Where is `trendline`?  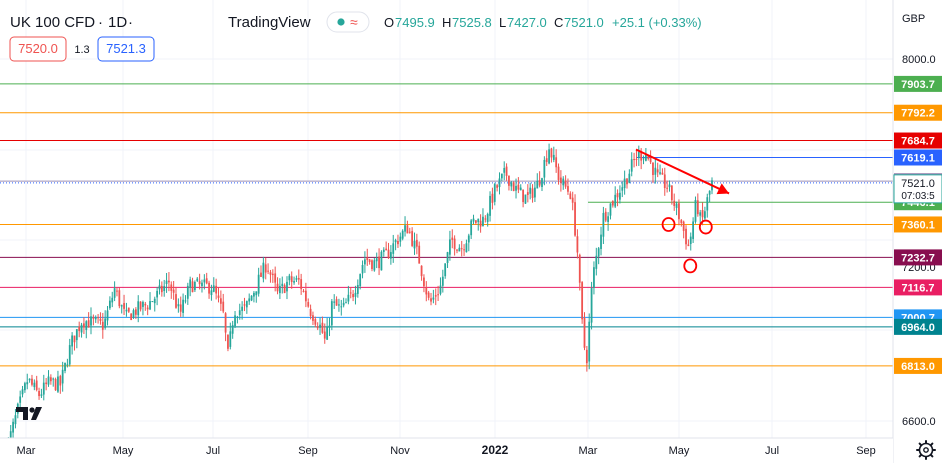 trendline is located at coordinates (682, 171).